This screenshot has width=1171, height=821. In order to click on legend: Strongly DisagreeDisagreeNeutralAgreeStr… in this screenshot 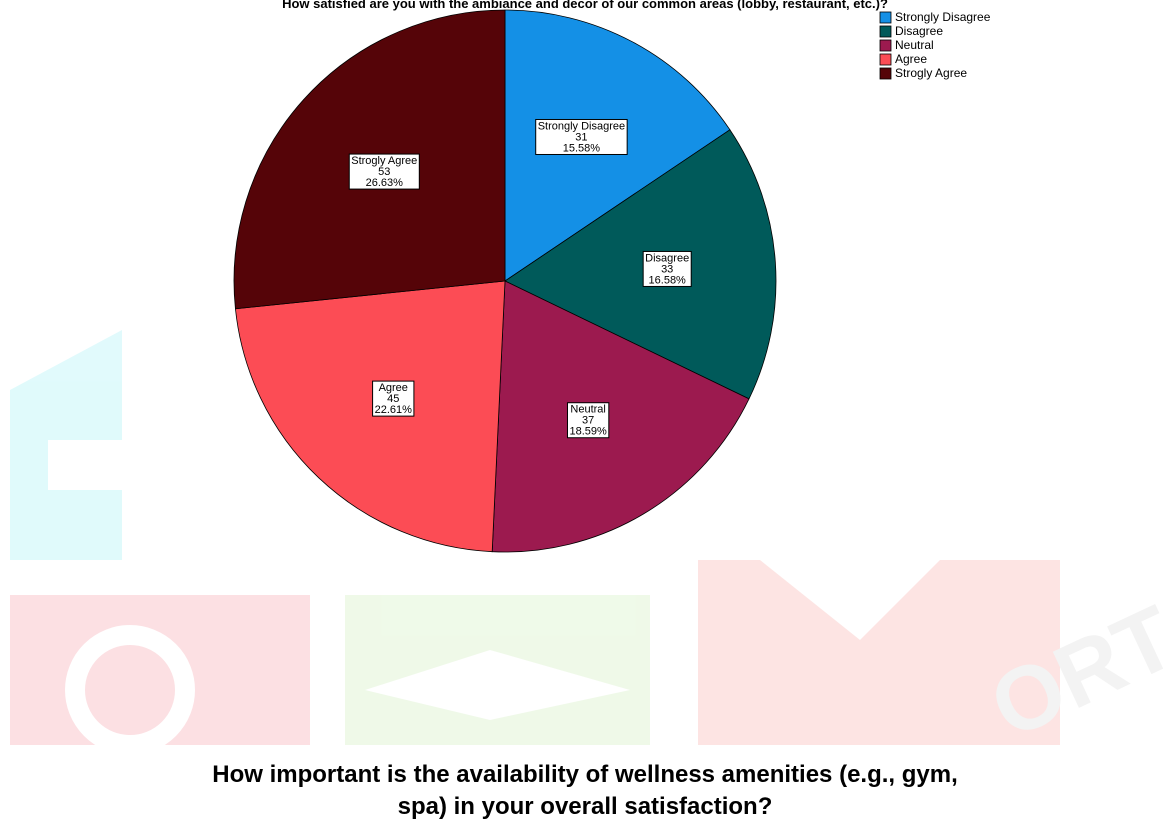, I will do `click(935, 45)`.